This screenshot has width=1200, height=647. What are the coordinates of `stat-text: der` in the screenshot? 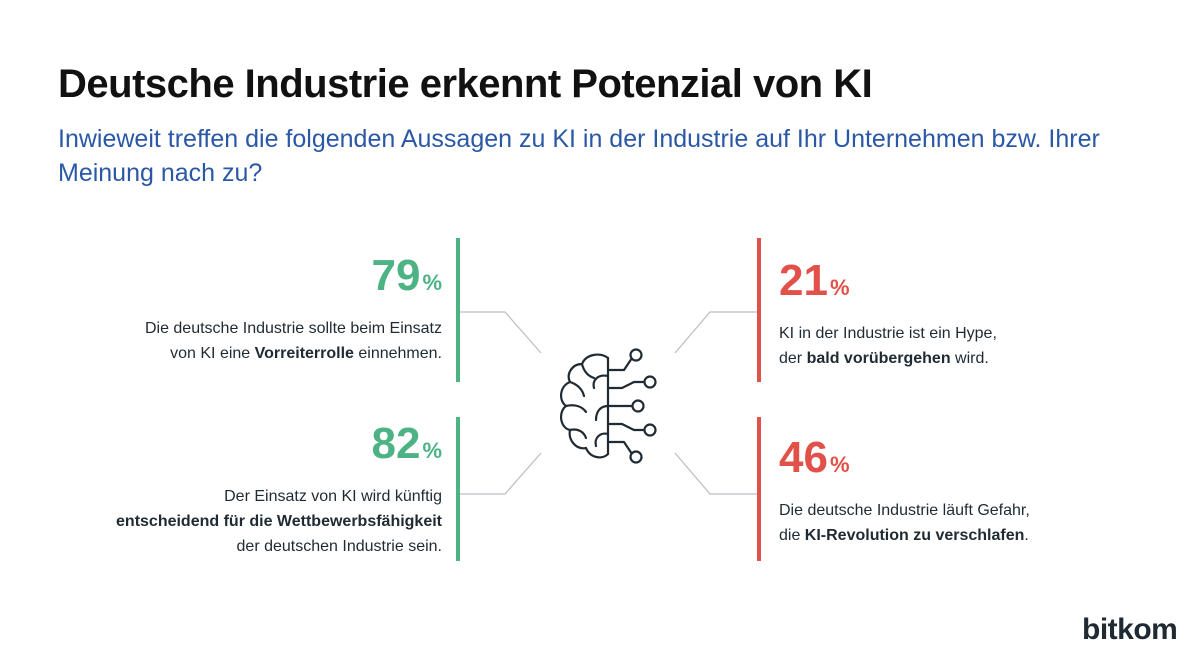 It's located at (793, 358).